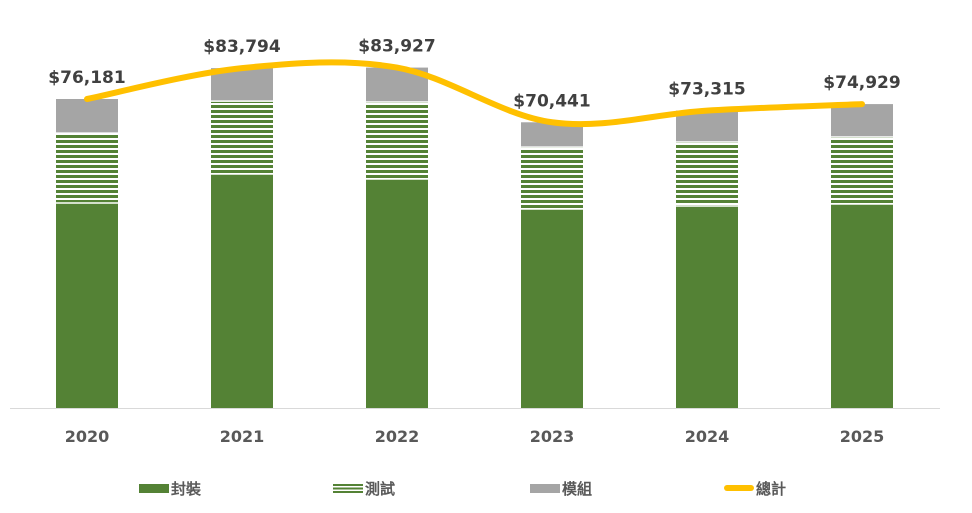 The width and height of the screenshot is (972, 513). Describe the element at coordinates (242, 436) in the screenshot. I see `x-tick-label: 2021` at that location.